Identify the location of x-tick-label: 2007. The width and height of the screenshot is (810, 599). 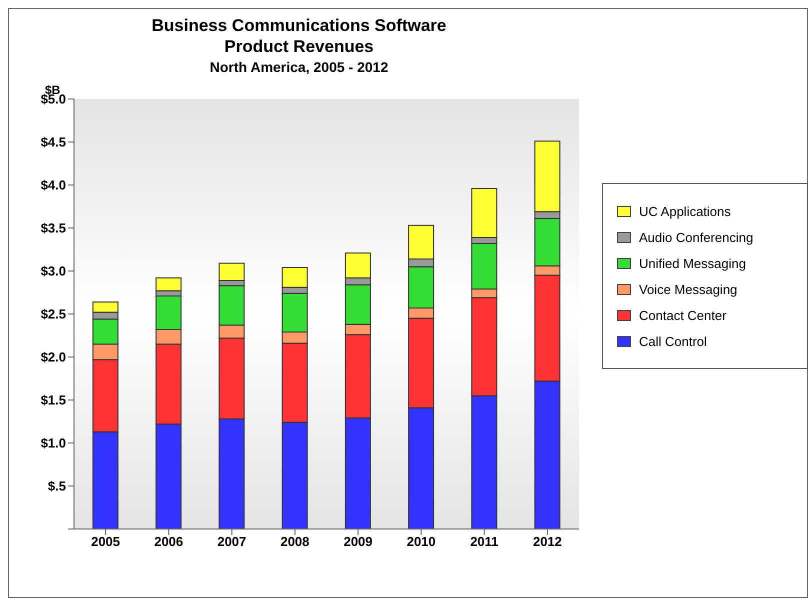
(231, 542).